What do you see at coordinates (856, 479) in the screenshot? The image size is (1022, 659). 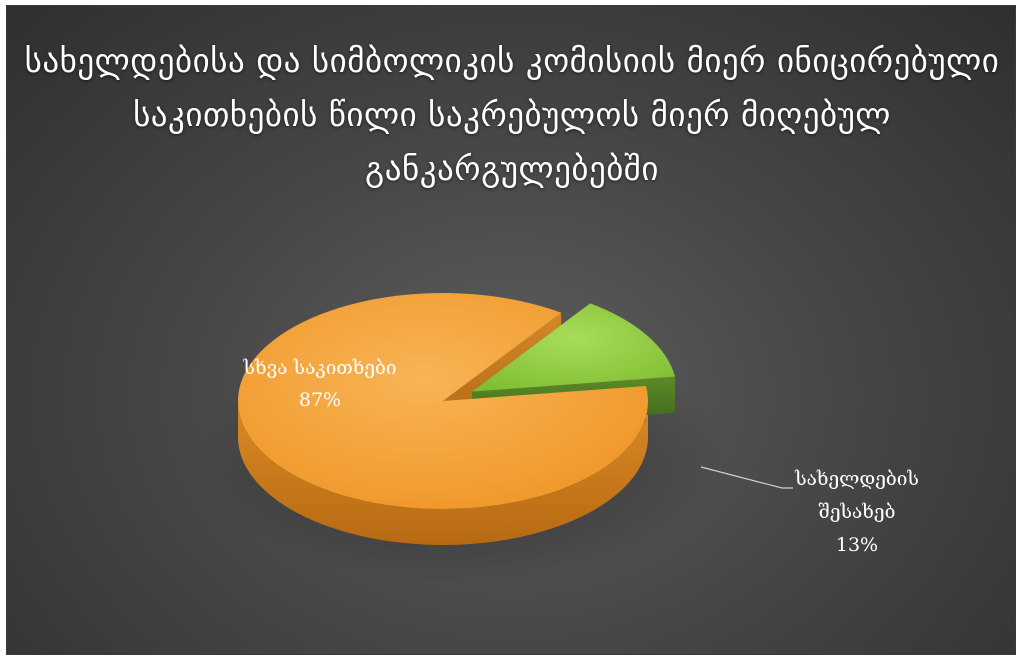 I see `slice-label-1-line-0: სახელდების` at bounding box center [856, 479].